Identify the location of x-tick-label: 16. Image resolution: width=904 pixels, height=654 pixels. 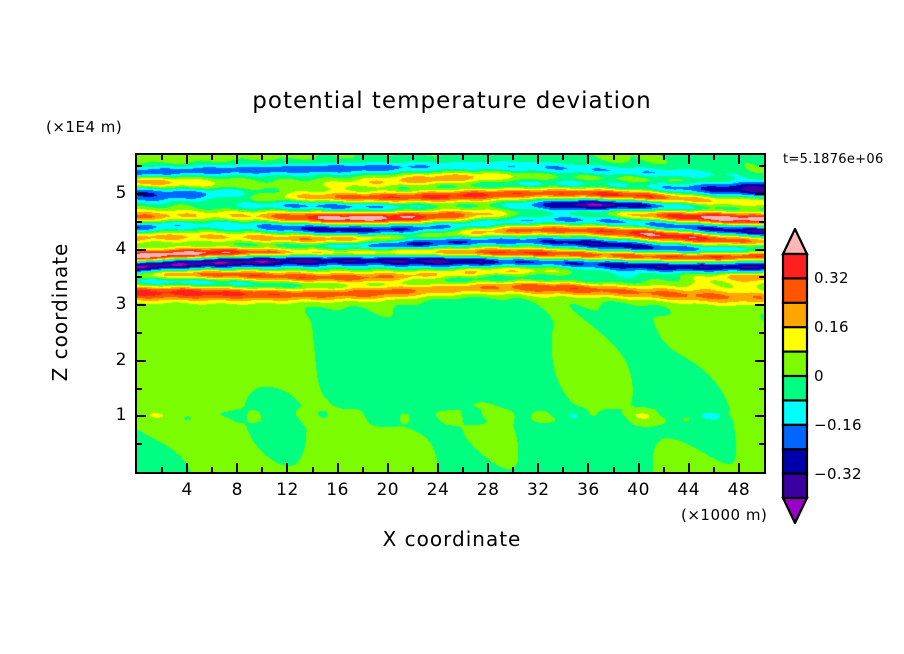
(337, 490).